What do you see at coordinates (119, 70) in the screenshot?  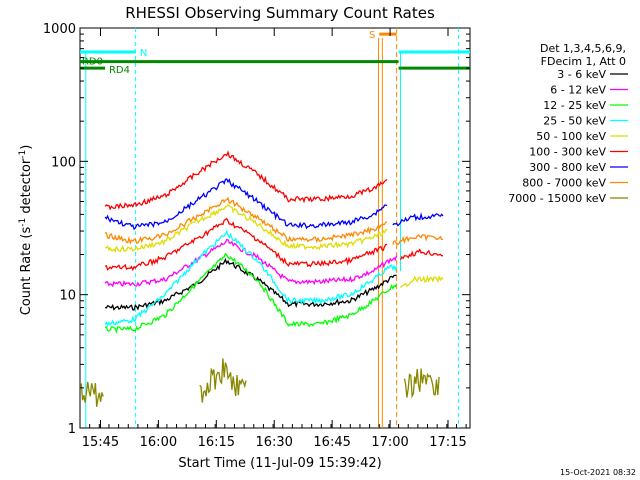 I see `flag-label: RD4` at bounding box center [119, 70].